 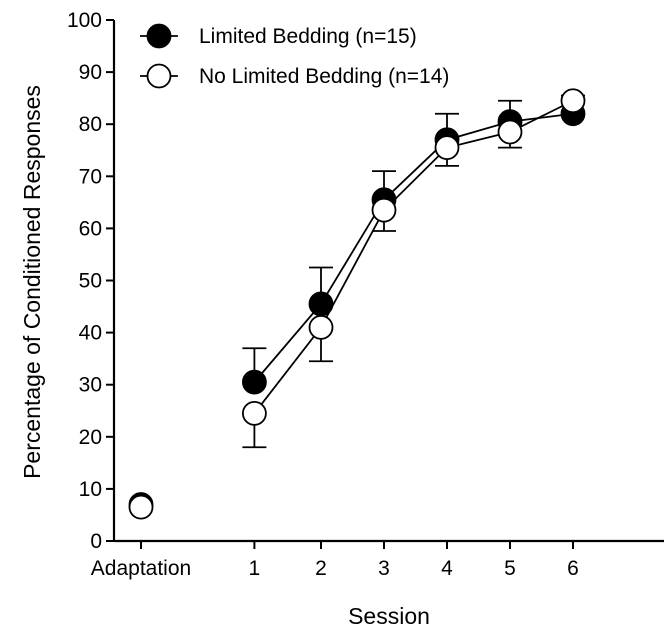 I want to click on x-tick-label: Adaptation, so click(x=141, y=568).